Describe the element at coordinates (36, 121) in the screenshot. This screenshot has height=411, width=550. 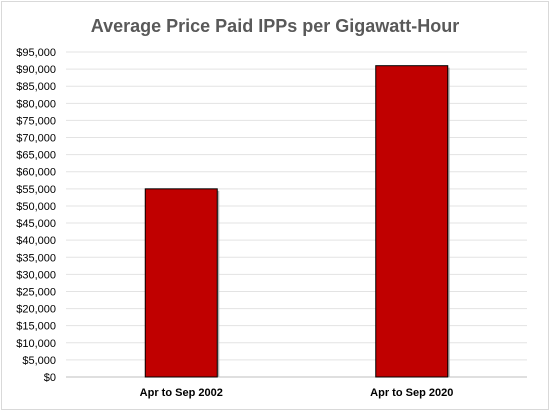
I see `y-tick-label: $75,000` at that location.